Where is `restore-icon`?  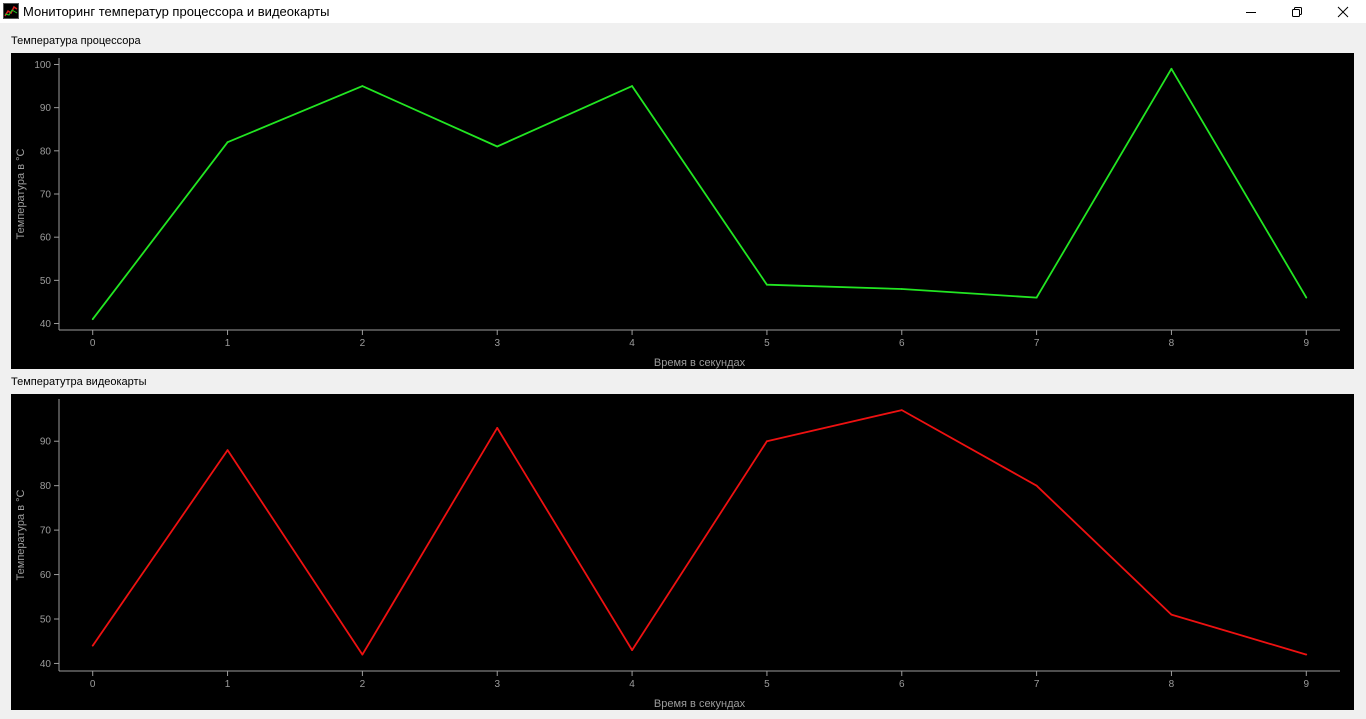
restore-icon is located at coordinates (1297, 11).